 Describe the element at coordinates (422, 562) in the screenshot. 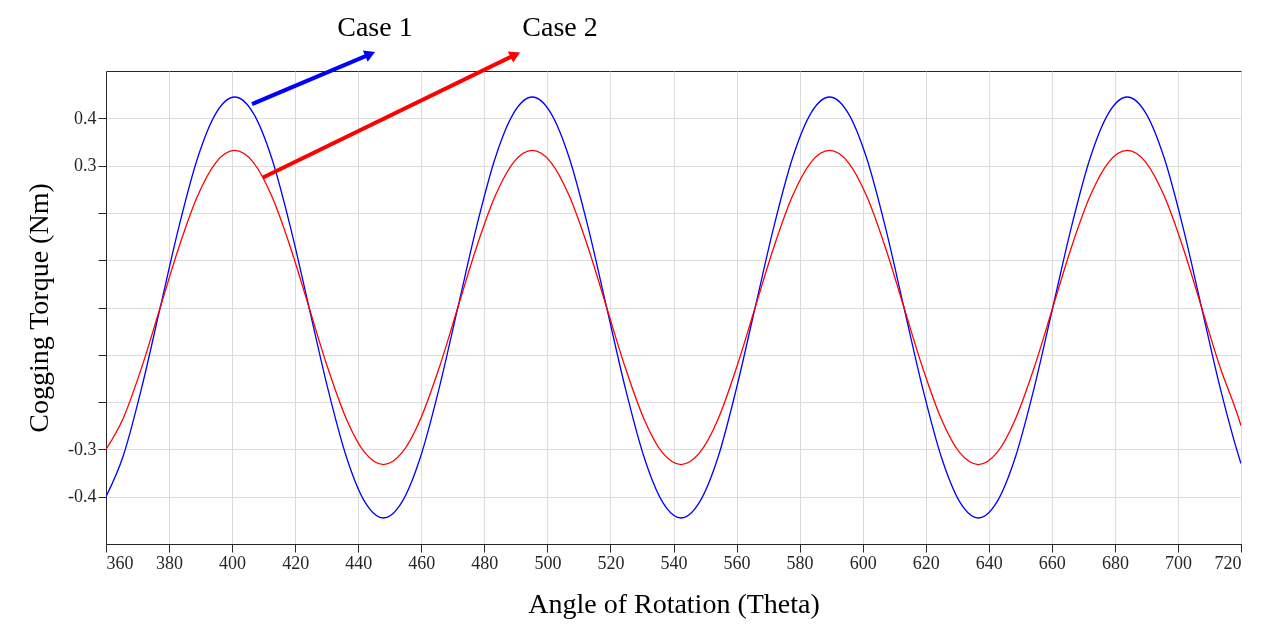

I see `x-tick-label: 460` at that location.